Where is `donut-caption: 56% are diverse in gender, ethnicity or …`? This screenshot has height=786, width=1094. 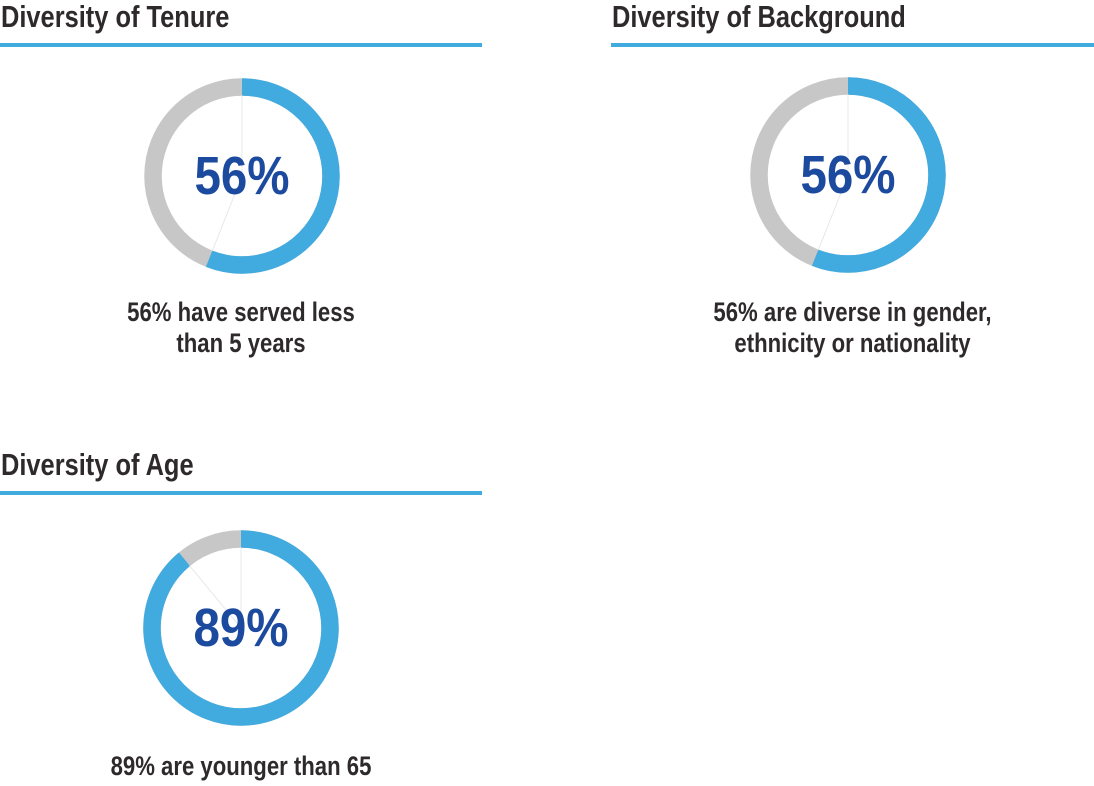 donut-caption: 56% are diverse in gender, ethnicity or … is located at coordinates (852, 327).